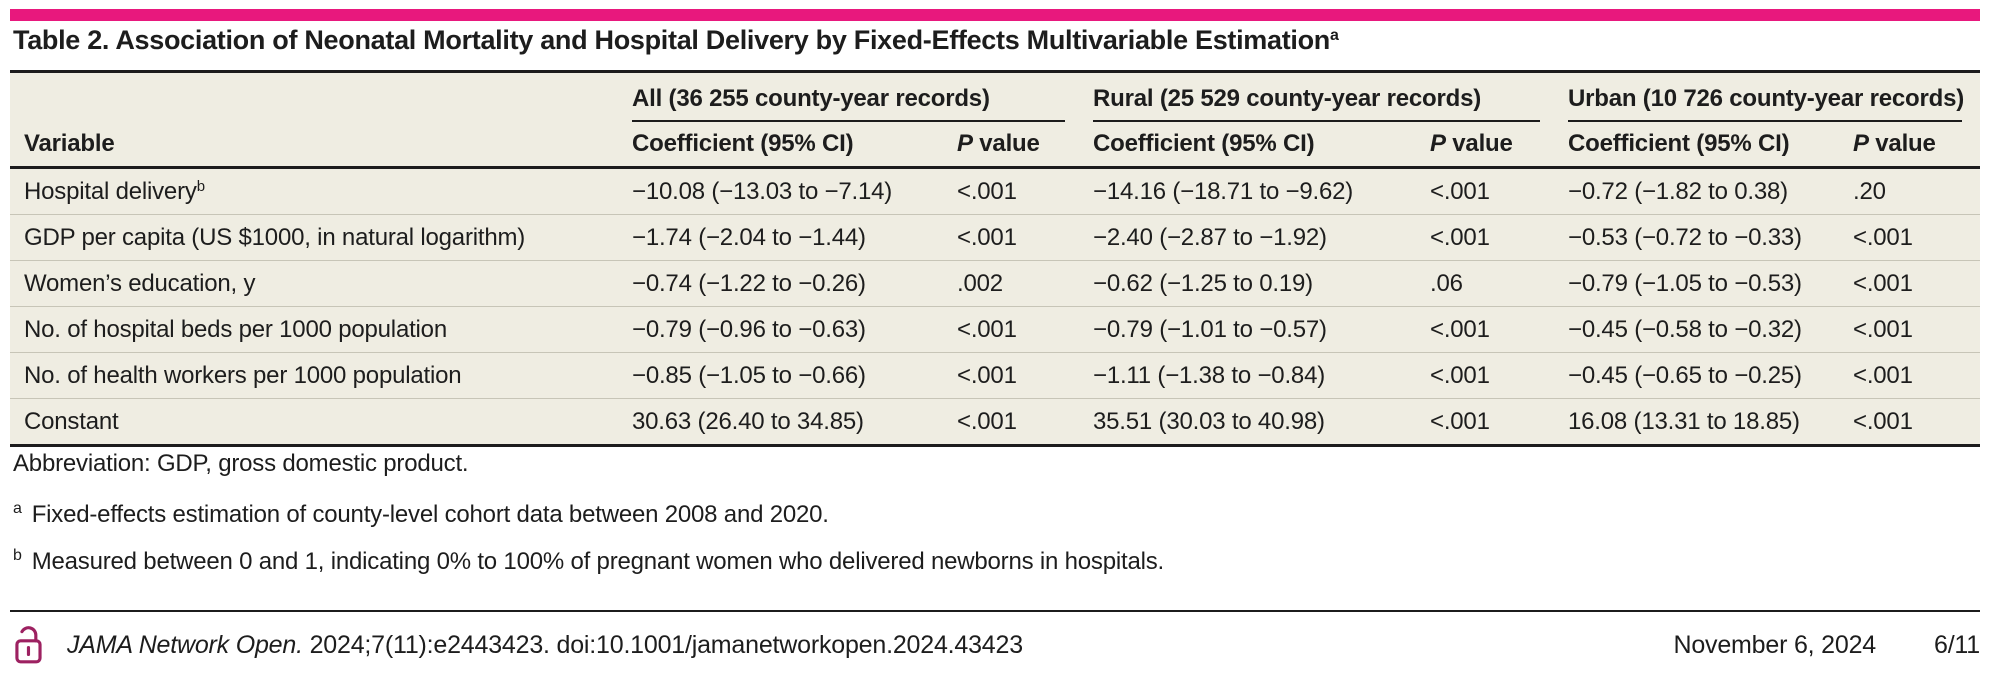 The width and height of the screenshot is (1998, 678). What do you see at coordinates (1499, 283) in the screenshot?
I see `cell-rural-pvalue: .06` at bounding box center [1499, 283].